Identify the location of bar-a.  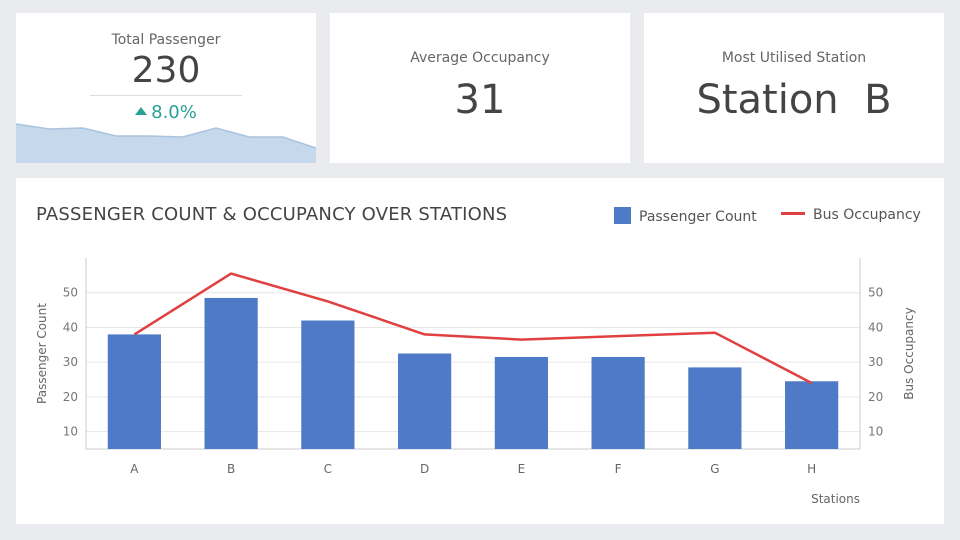
(134, 391).